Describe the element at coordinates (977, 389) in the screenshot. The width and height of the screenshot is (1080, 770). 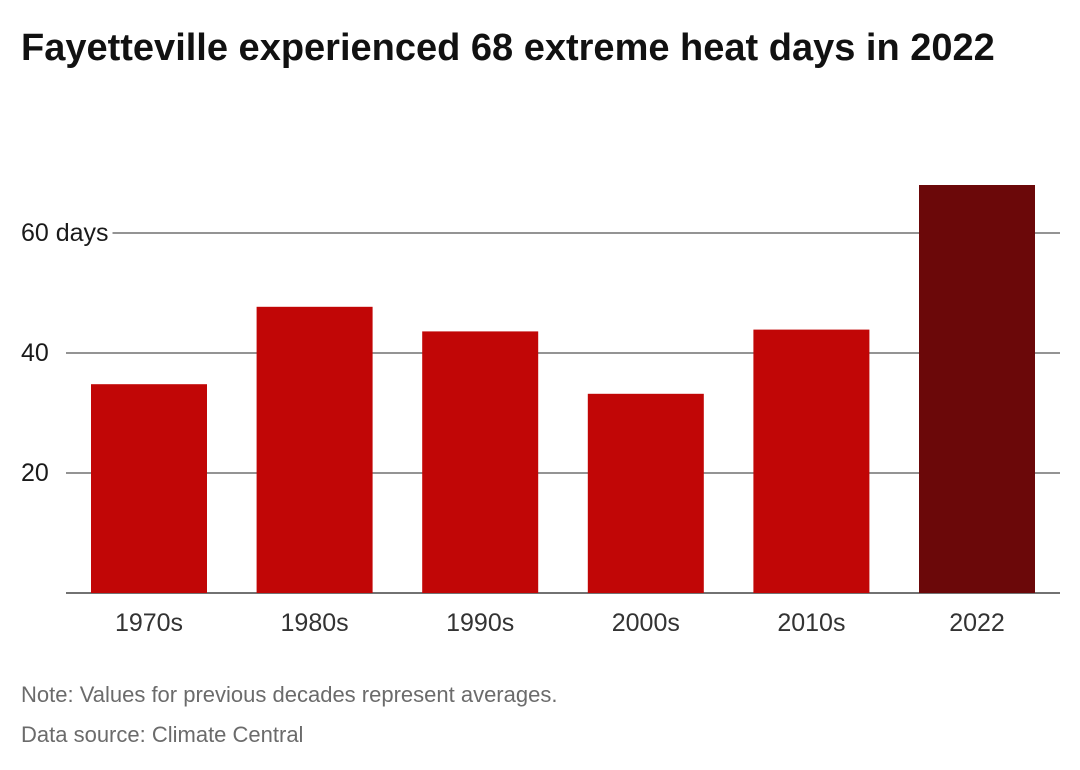
I see `bar-2022` at that location.